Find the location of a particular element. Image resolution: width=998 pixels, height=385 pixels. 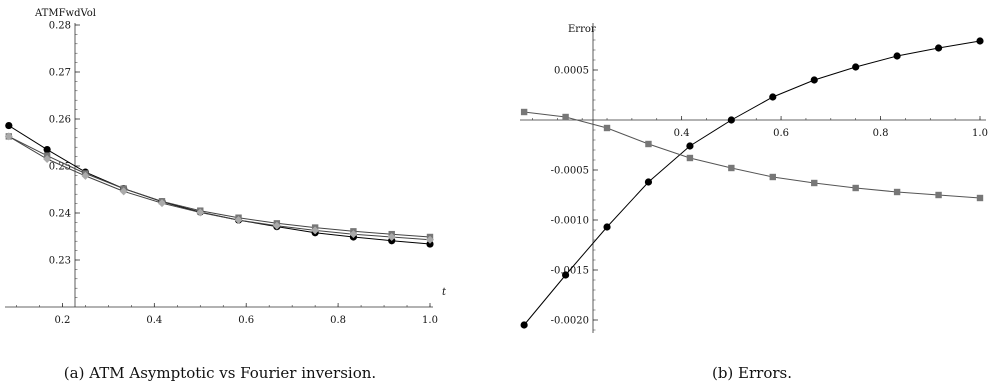

y-tick-label: -0.0005 is located at coordinates (570, 171).